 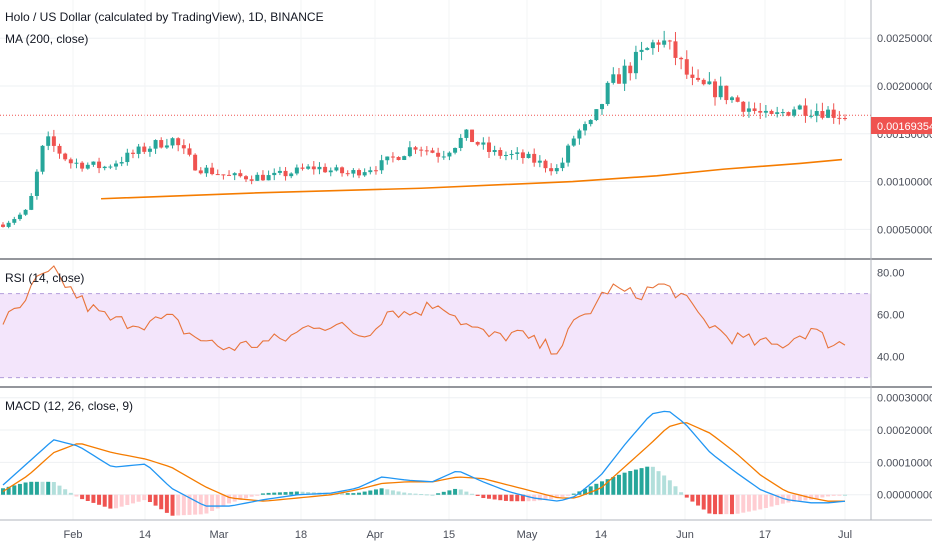 I want to click on price-tick-label: 0.00200000, so click(x=904, y=87).